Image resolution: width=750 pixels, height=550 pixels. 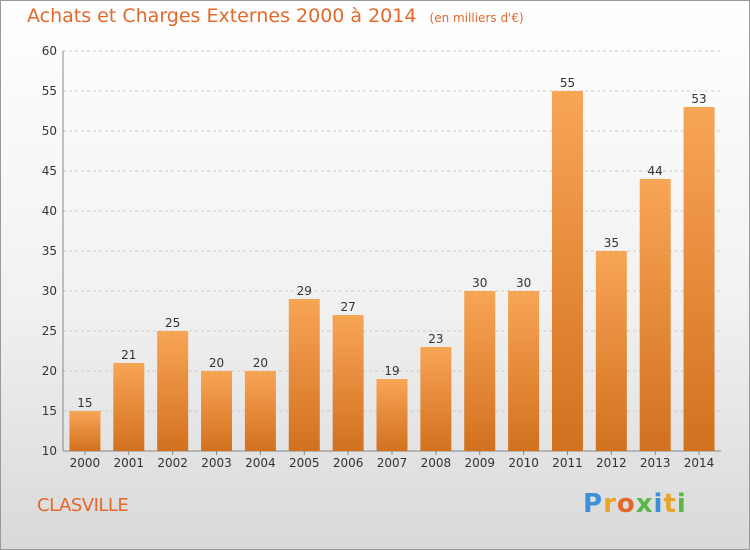 I want to click on data-label-2013: 44, so click(x=655, y=171).